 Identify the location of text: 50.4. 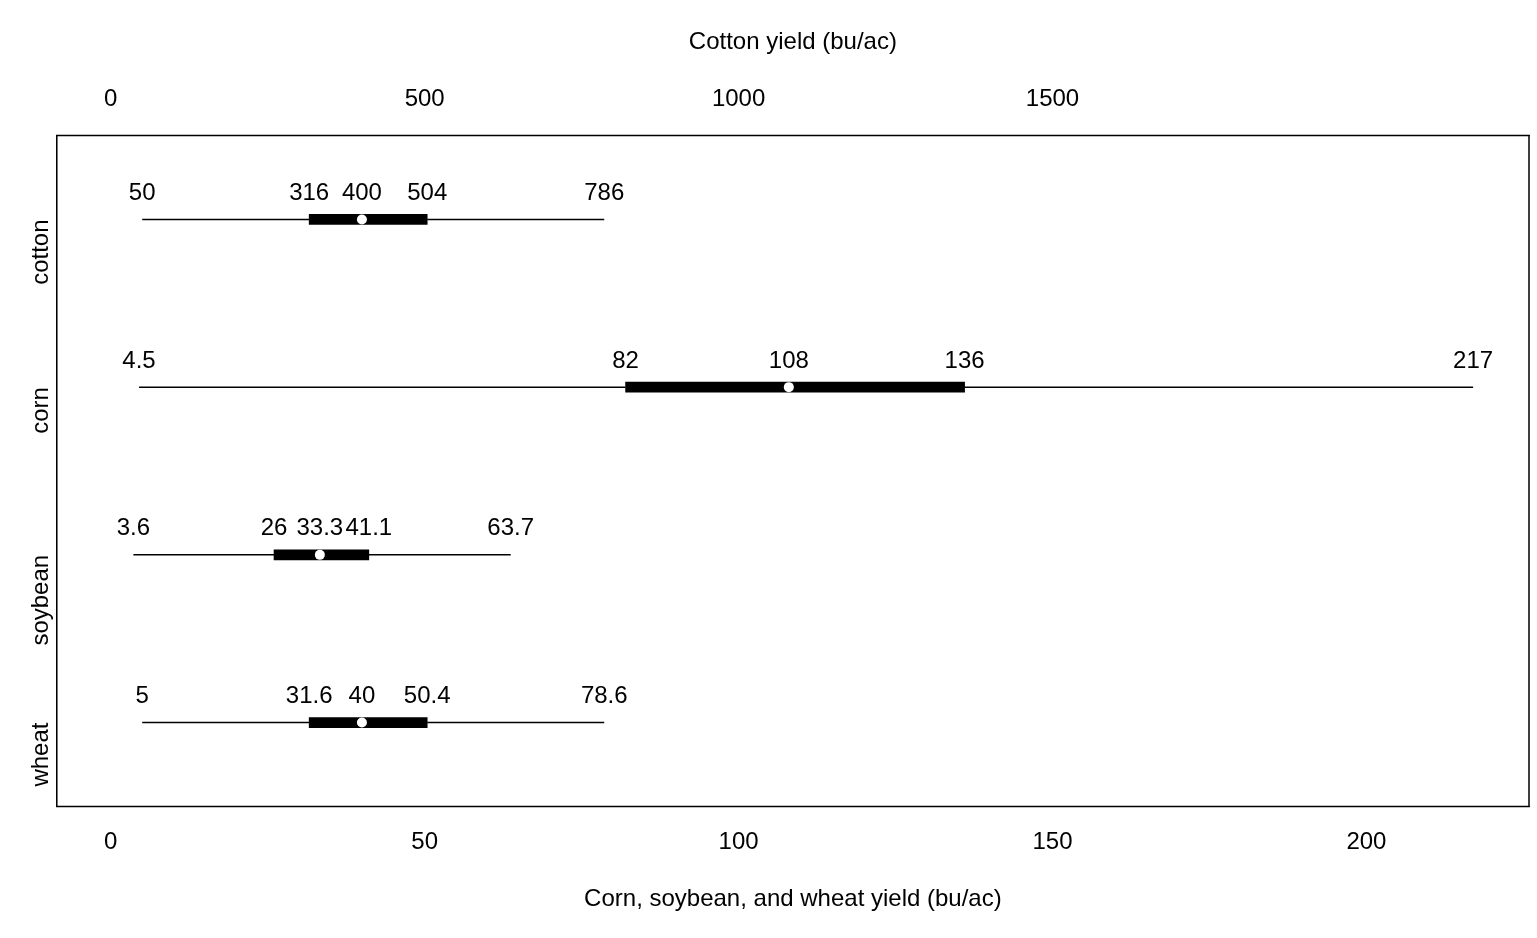
(427, 695).